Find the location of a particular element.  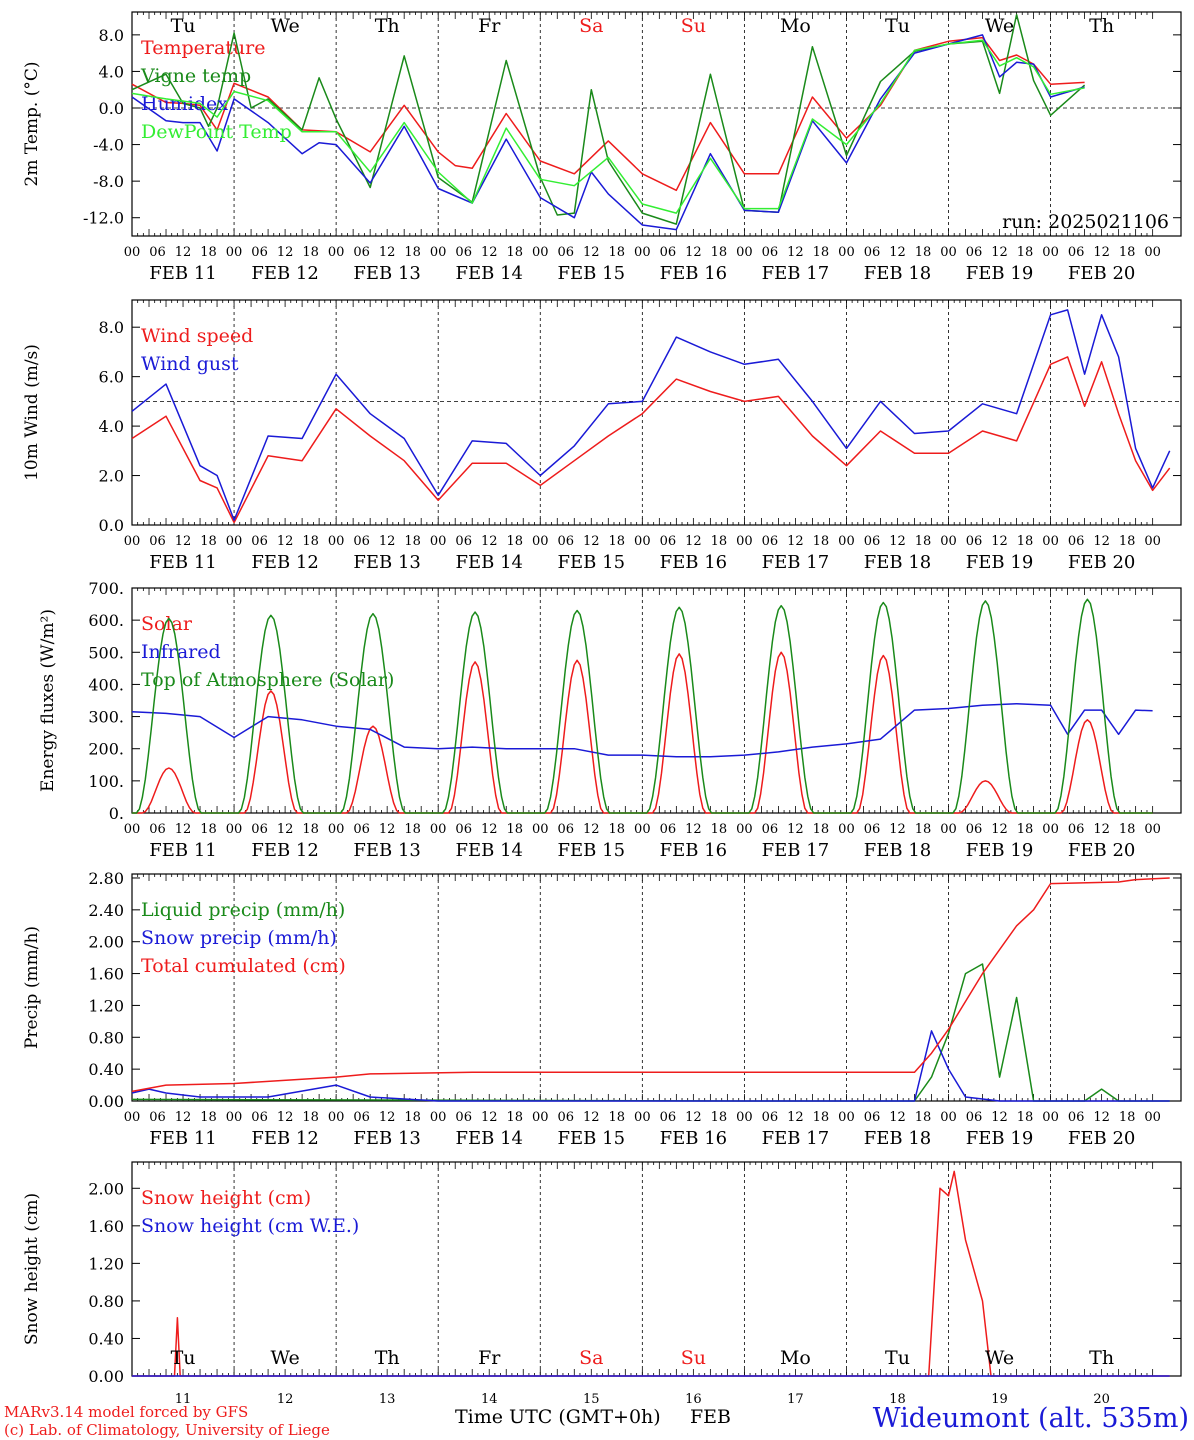

y-axis-label: Snow height (cm) is located at coordinates (32, 1269).